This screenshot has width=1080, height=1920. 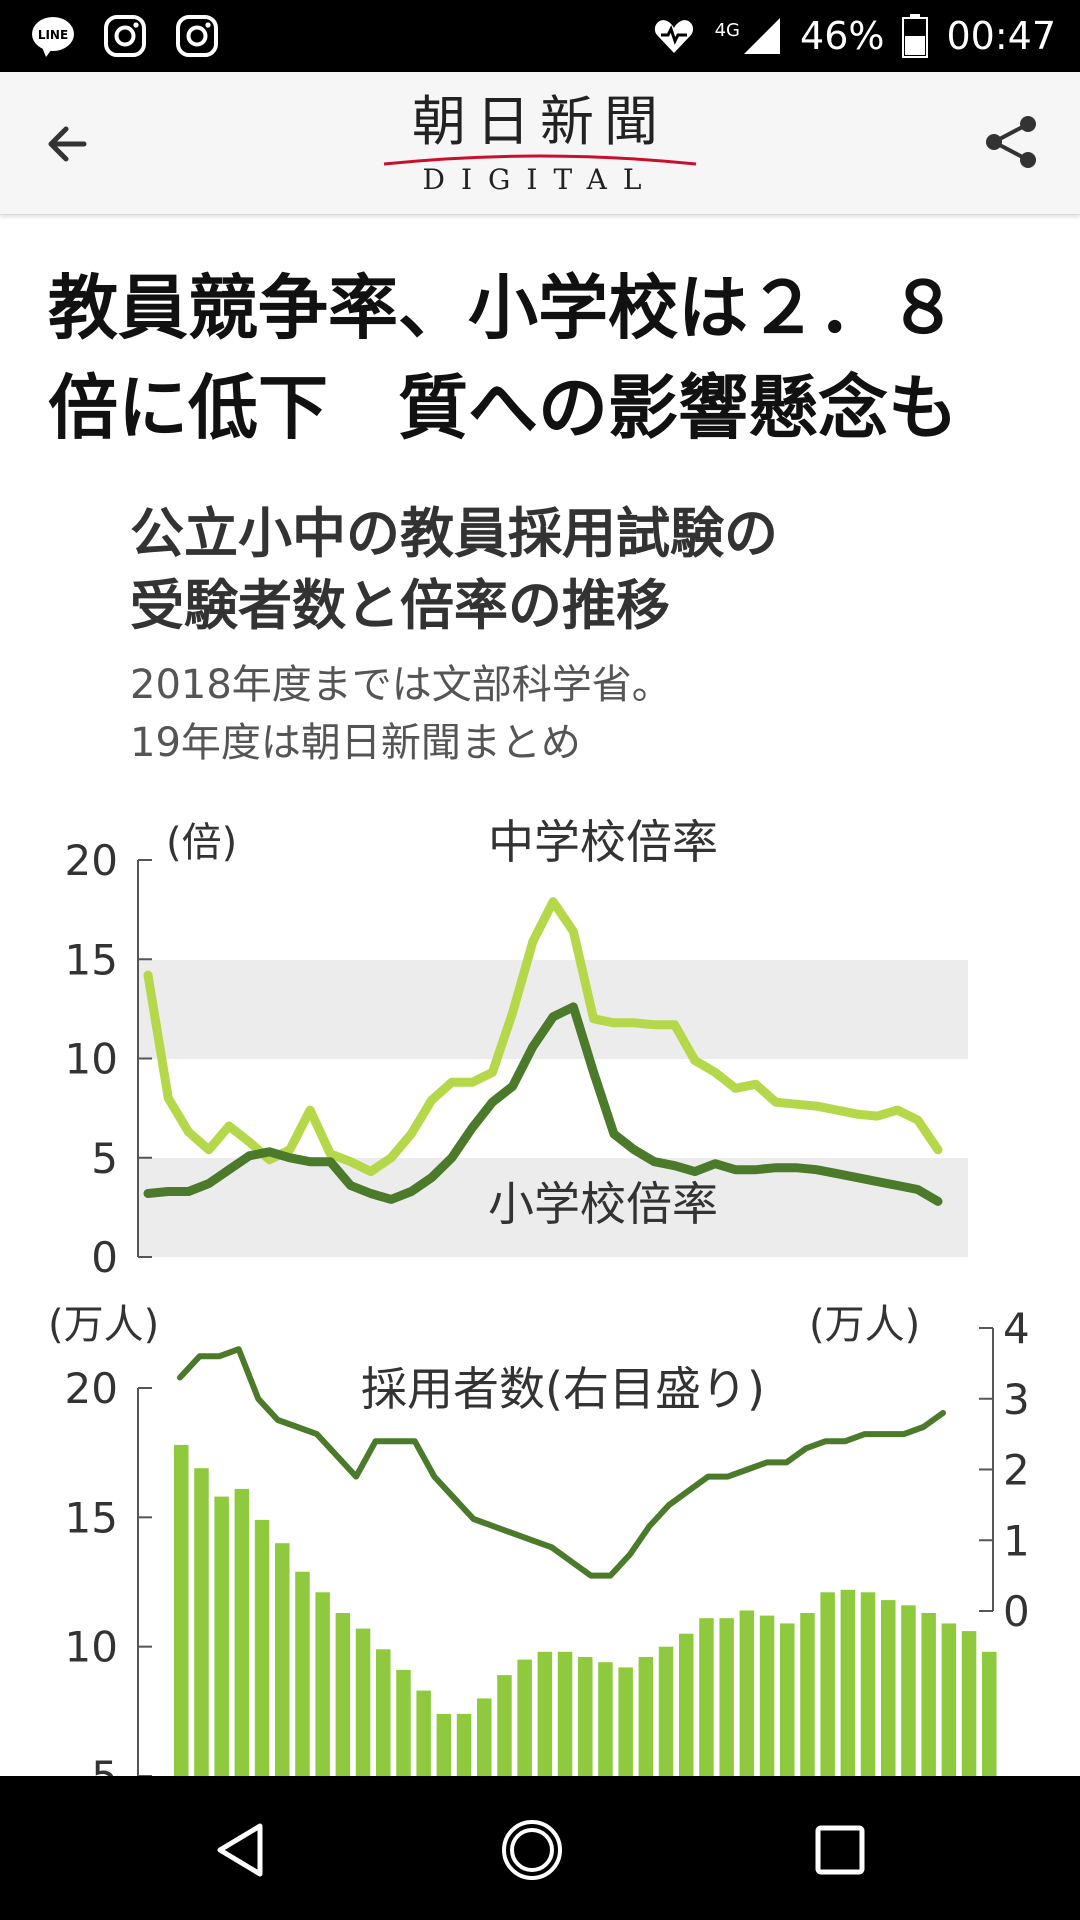 What do you see at coordinates (540, 160) in the screenshot?
I see `logo-arc` at bounding box center [540, 160].